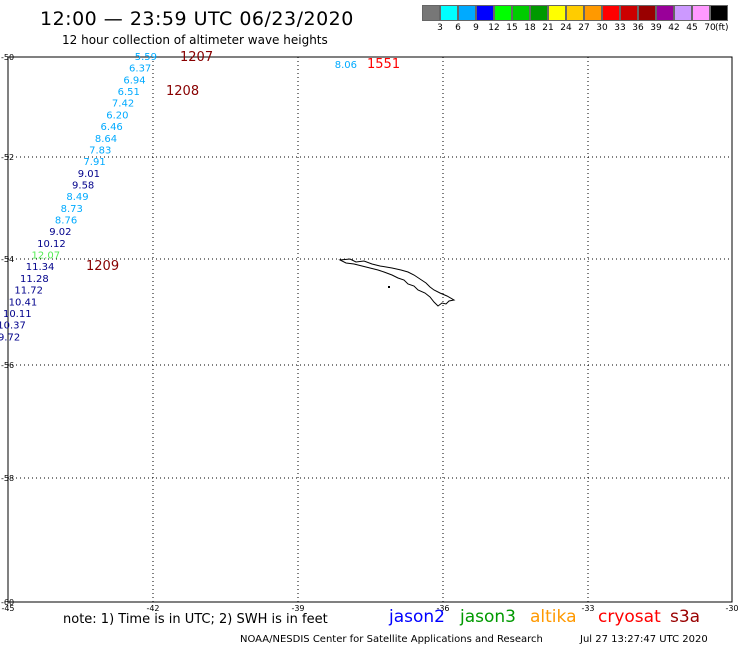  Describe the element at coordinates (442, 608) in the screenshot. I see `lon-label: -36` at that location.